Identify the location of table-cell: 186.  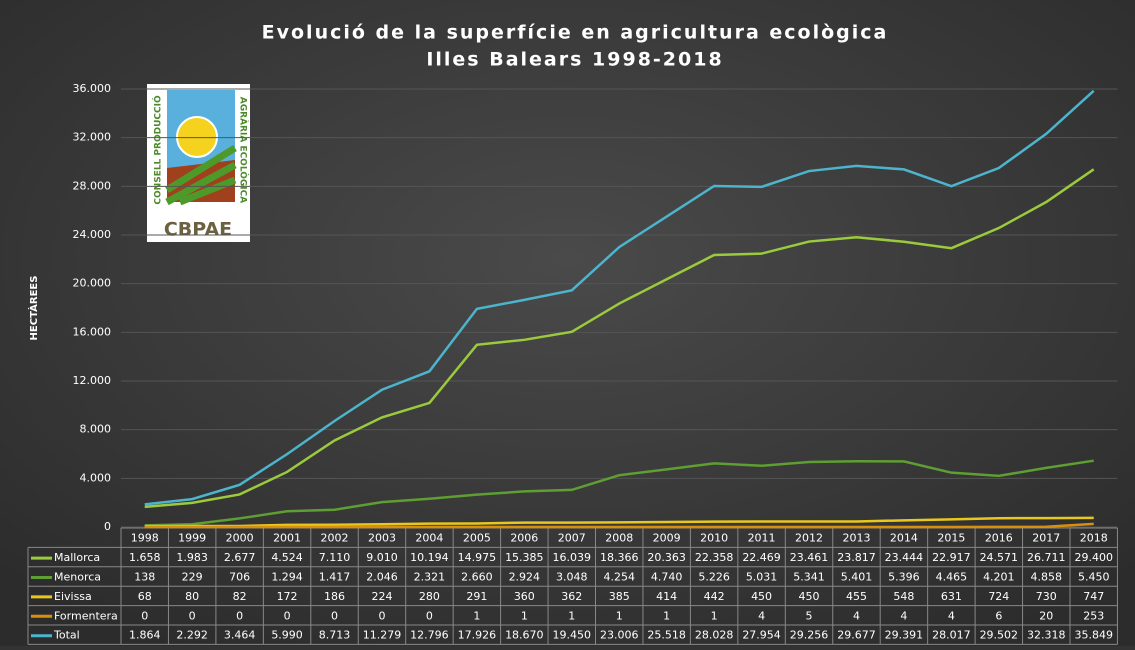
(334, 596).